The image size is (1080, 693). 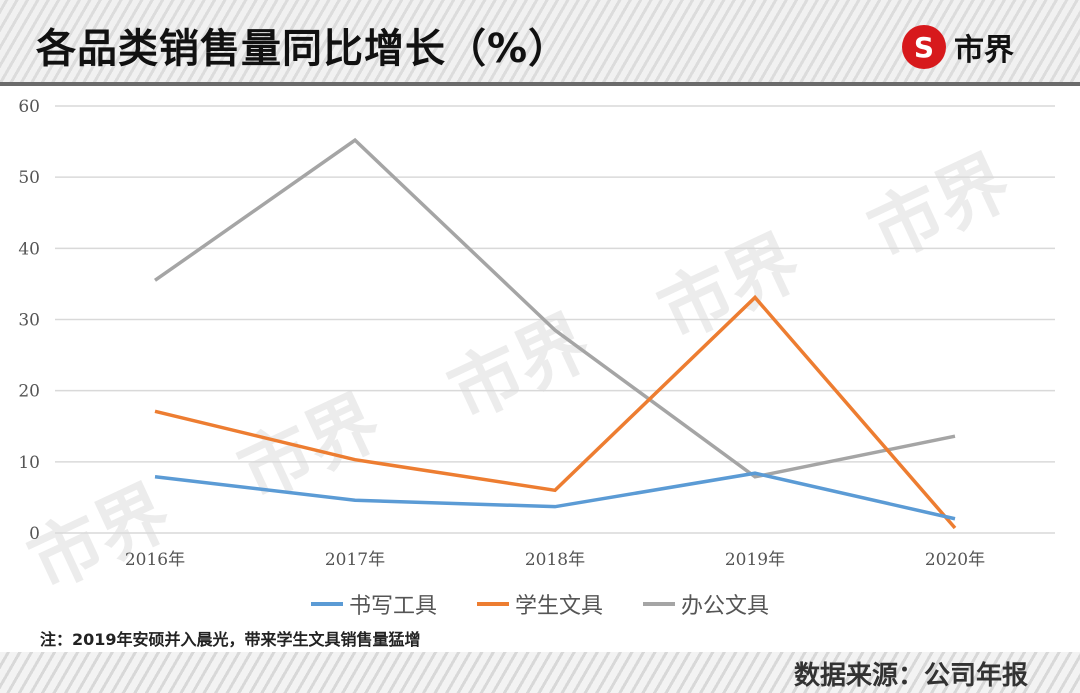 What do you see at coordinates (29, 249) in the screenshot?
I see `y-tick-label: 40` at bounding box center [29, 249].